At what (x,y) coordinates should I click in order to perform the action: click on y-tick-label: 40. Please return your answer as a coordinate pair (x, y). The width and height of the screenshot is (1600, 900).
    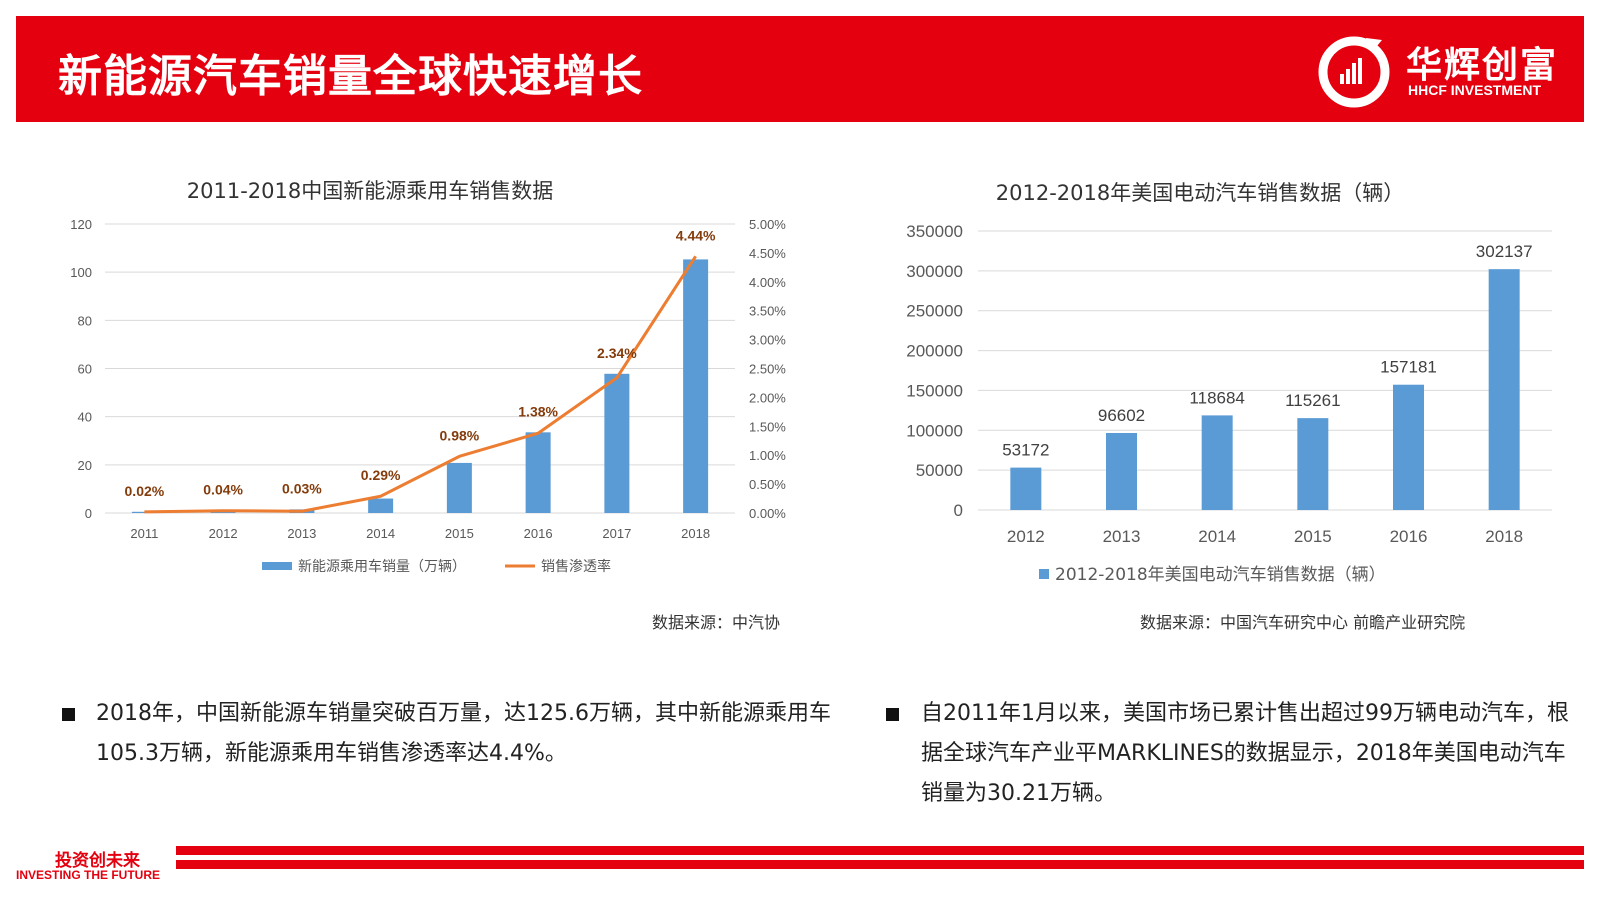
    Looking at the image, I should click on (85, 417).